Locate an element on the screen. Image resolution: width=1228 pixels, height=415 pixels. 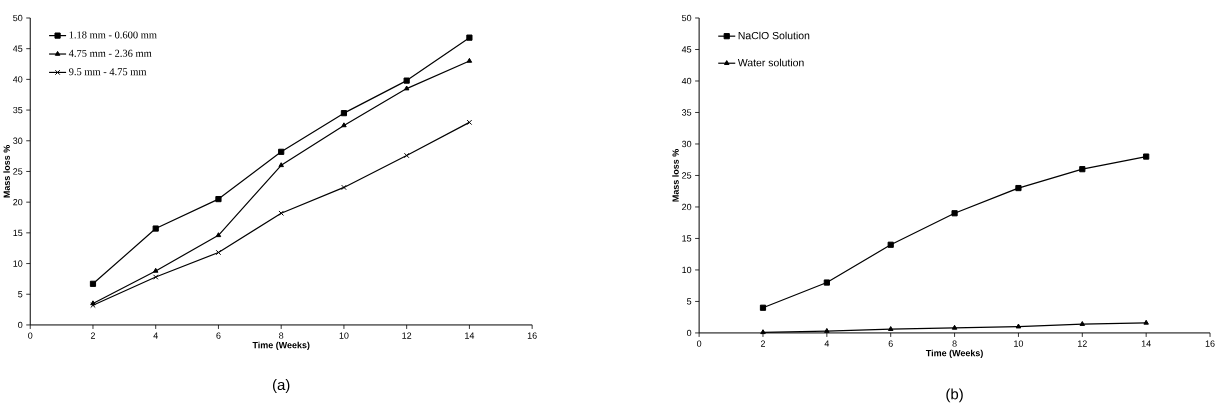
legend-label: NaClO Solution is located at coordinates (774, 35).